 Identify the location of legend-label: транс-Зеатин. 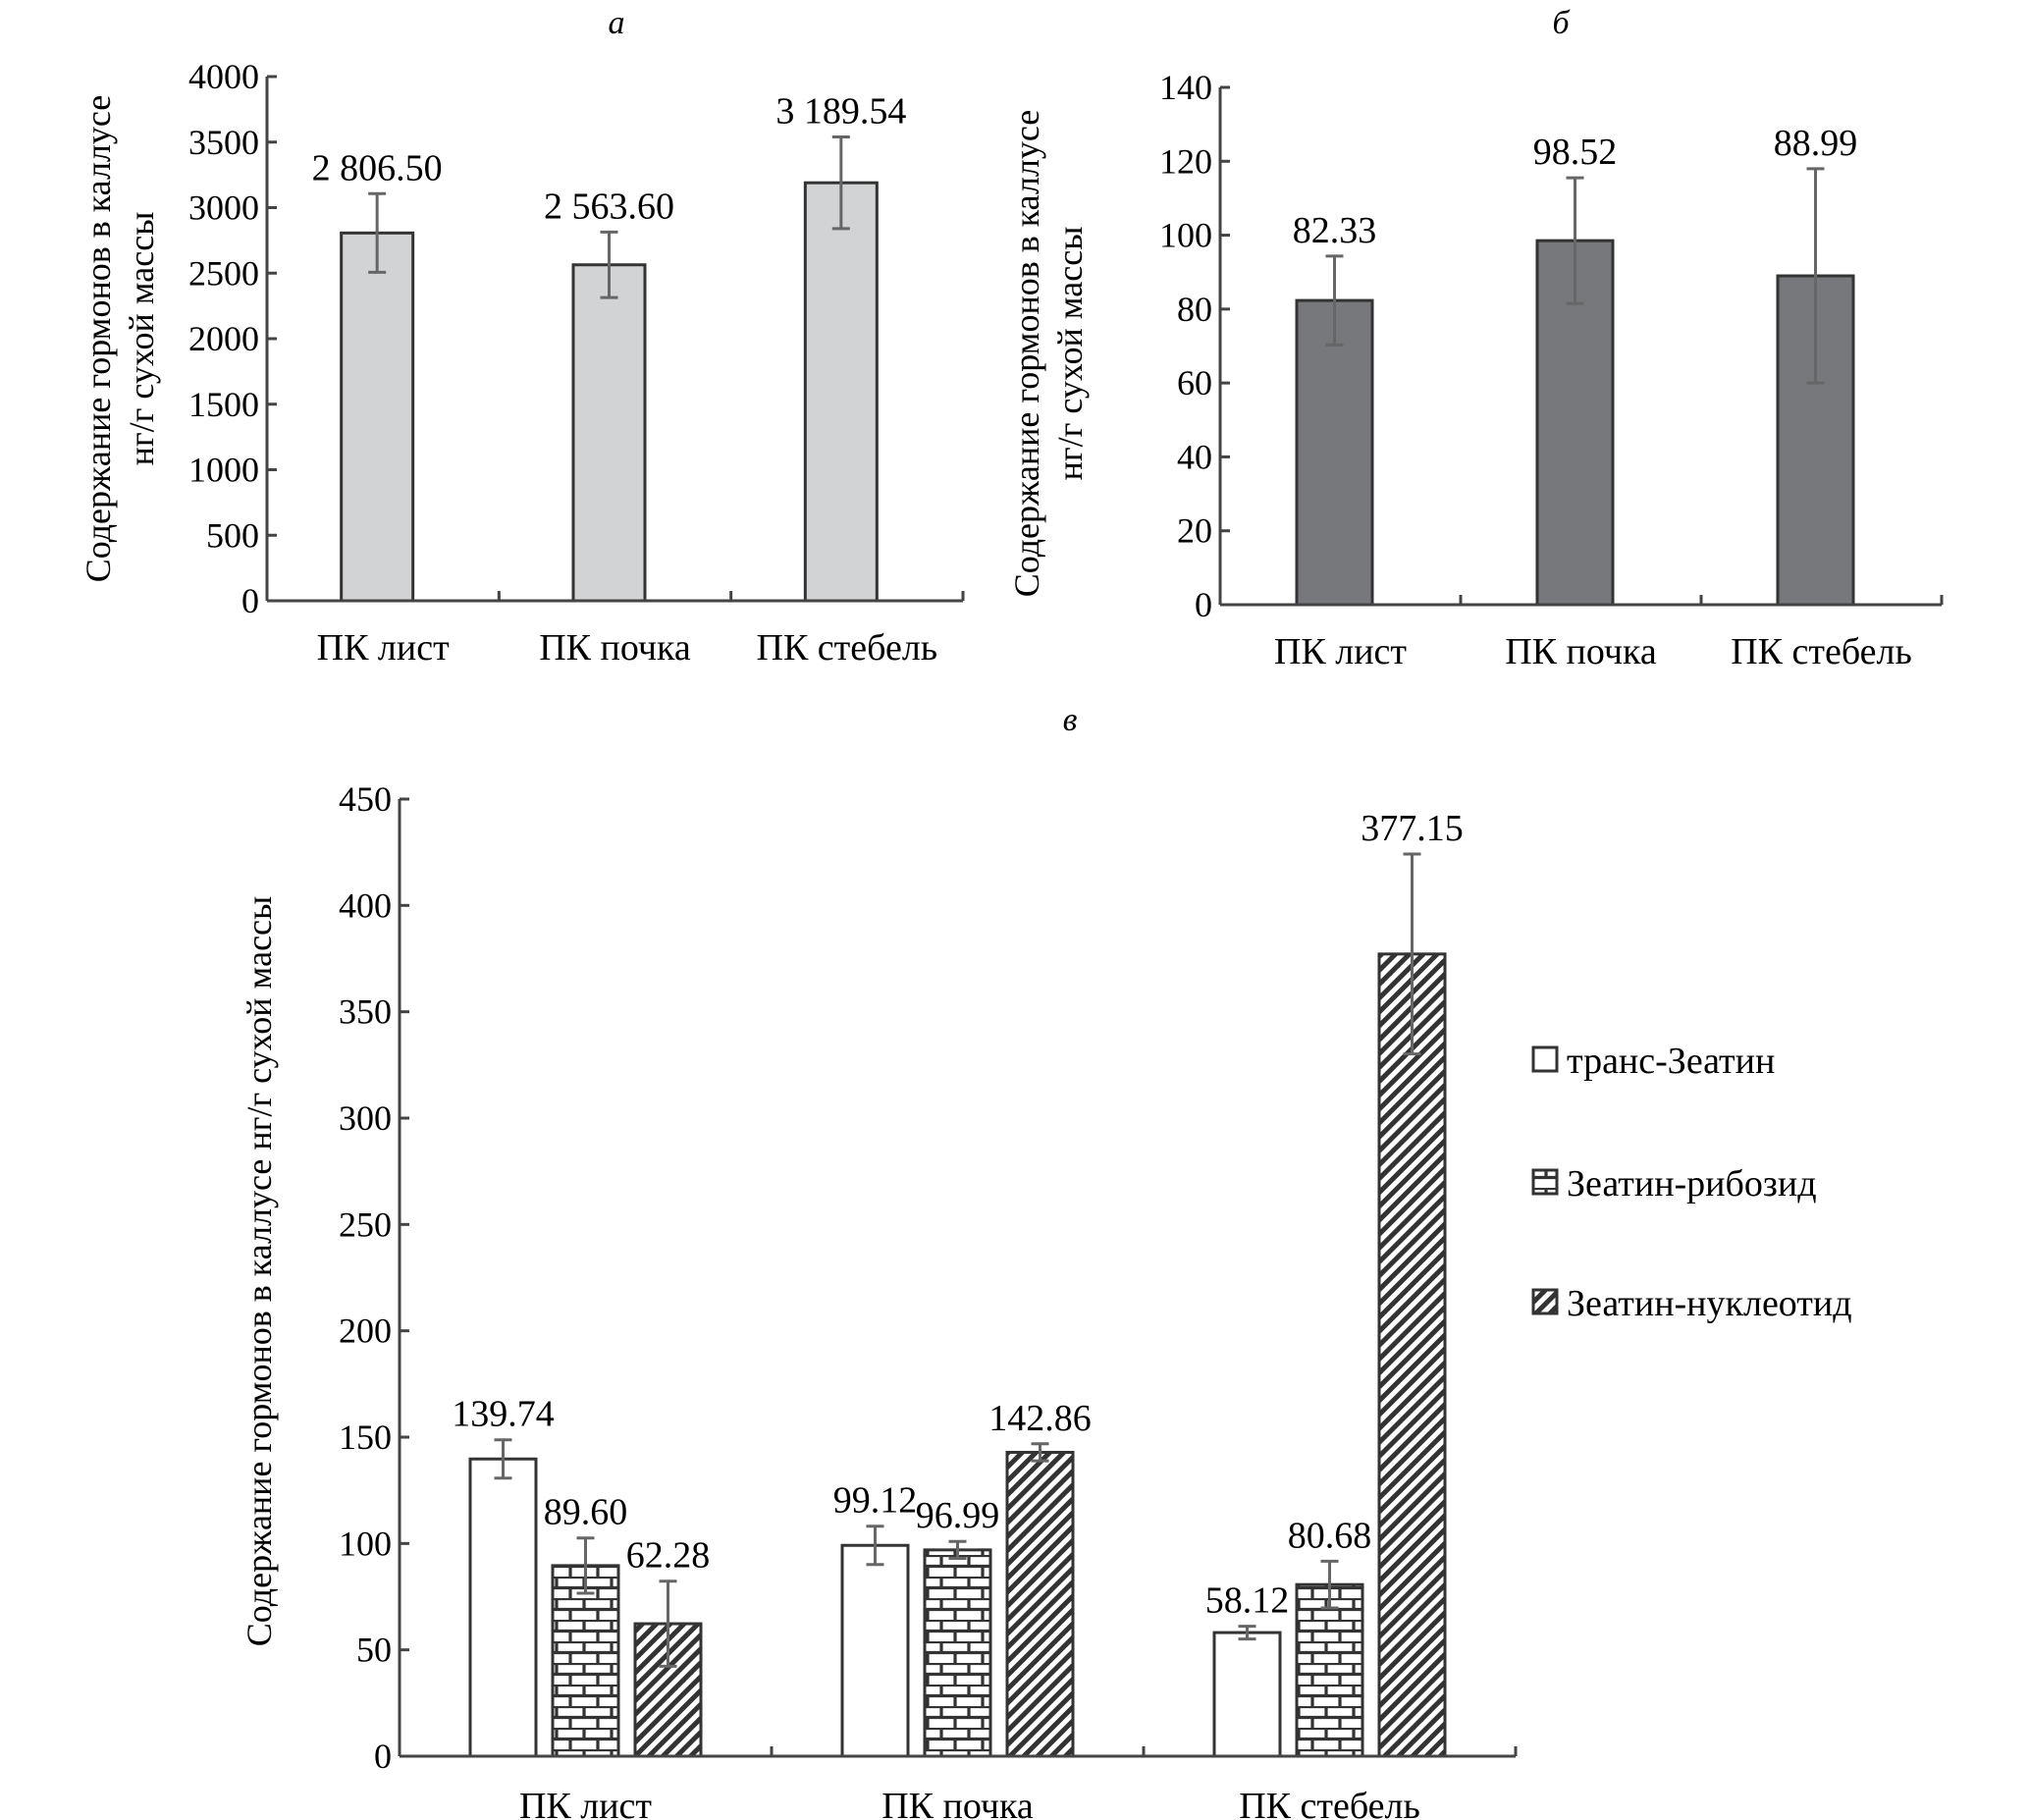
(1671, 1061).